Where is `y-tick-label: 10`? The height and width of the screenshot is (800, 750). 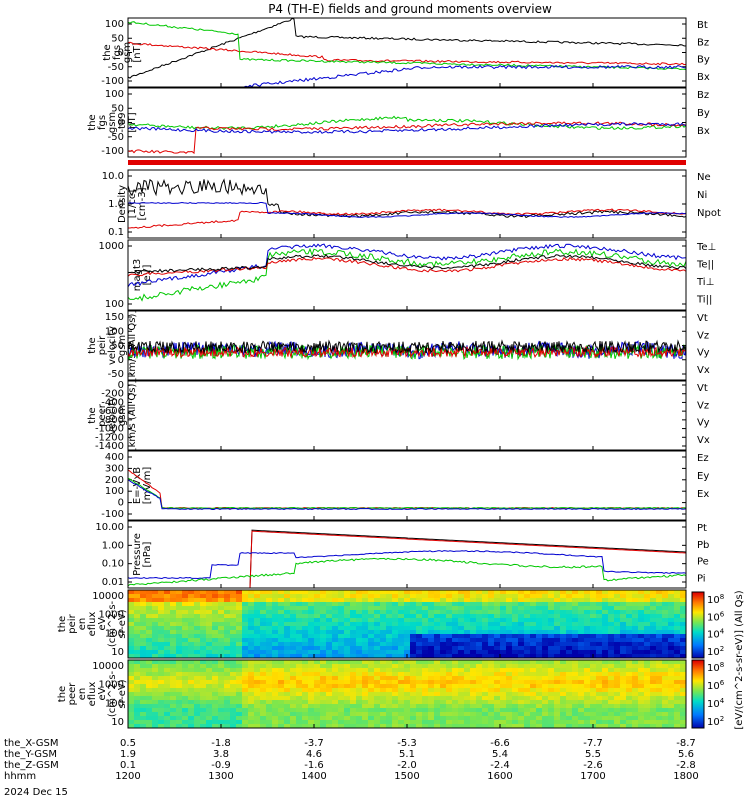
y-tick-label: 10 is located at coordinates (117, 722).